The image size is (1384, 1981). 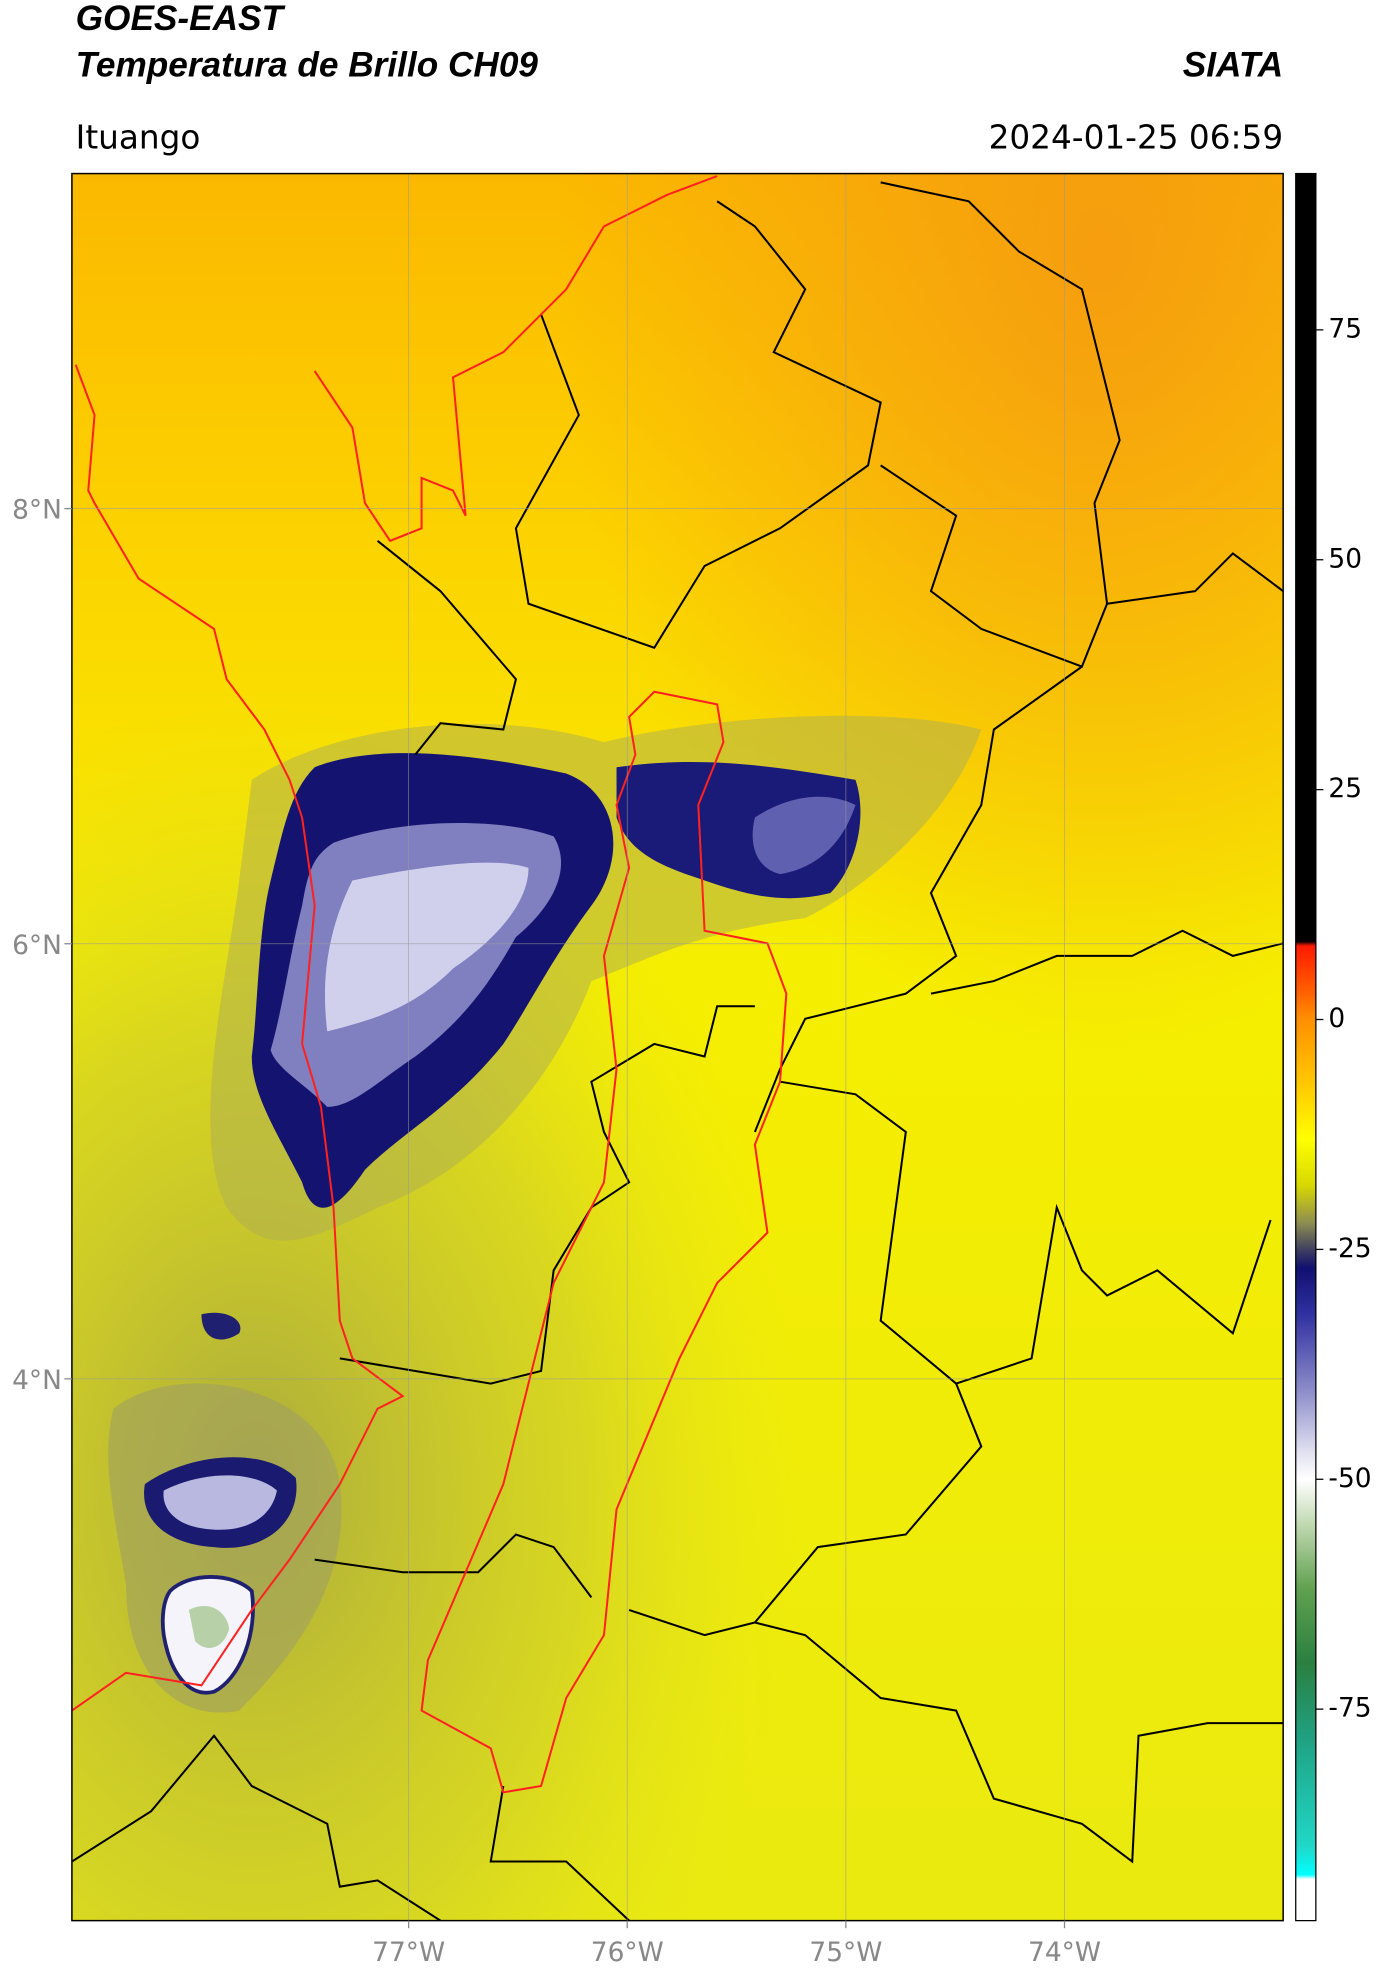 What do you see at coordinates (1064, 1952) in the screenshot?
I see `x-tick-label: 74°W` at bounding box center [1064, 1952].